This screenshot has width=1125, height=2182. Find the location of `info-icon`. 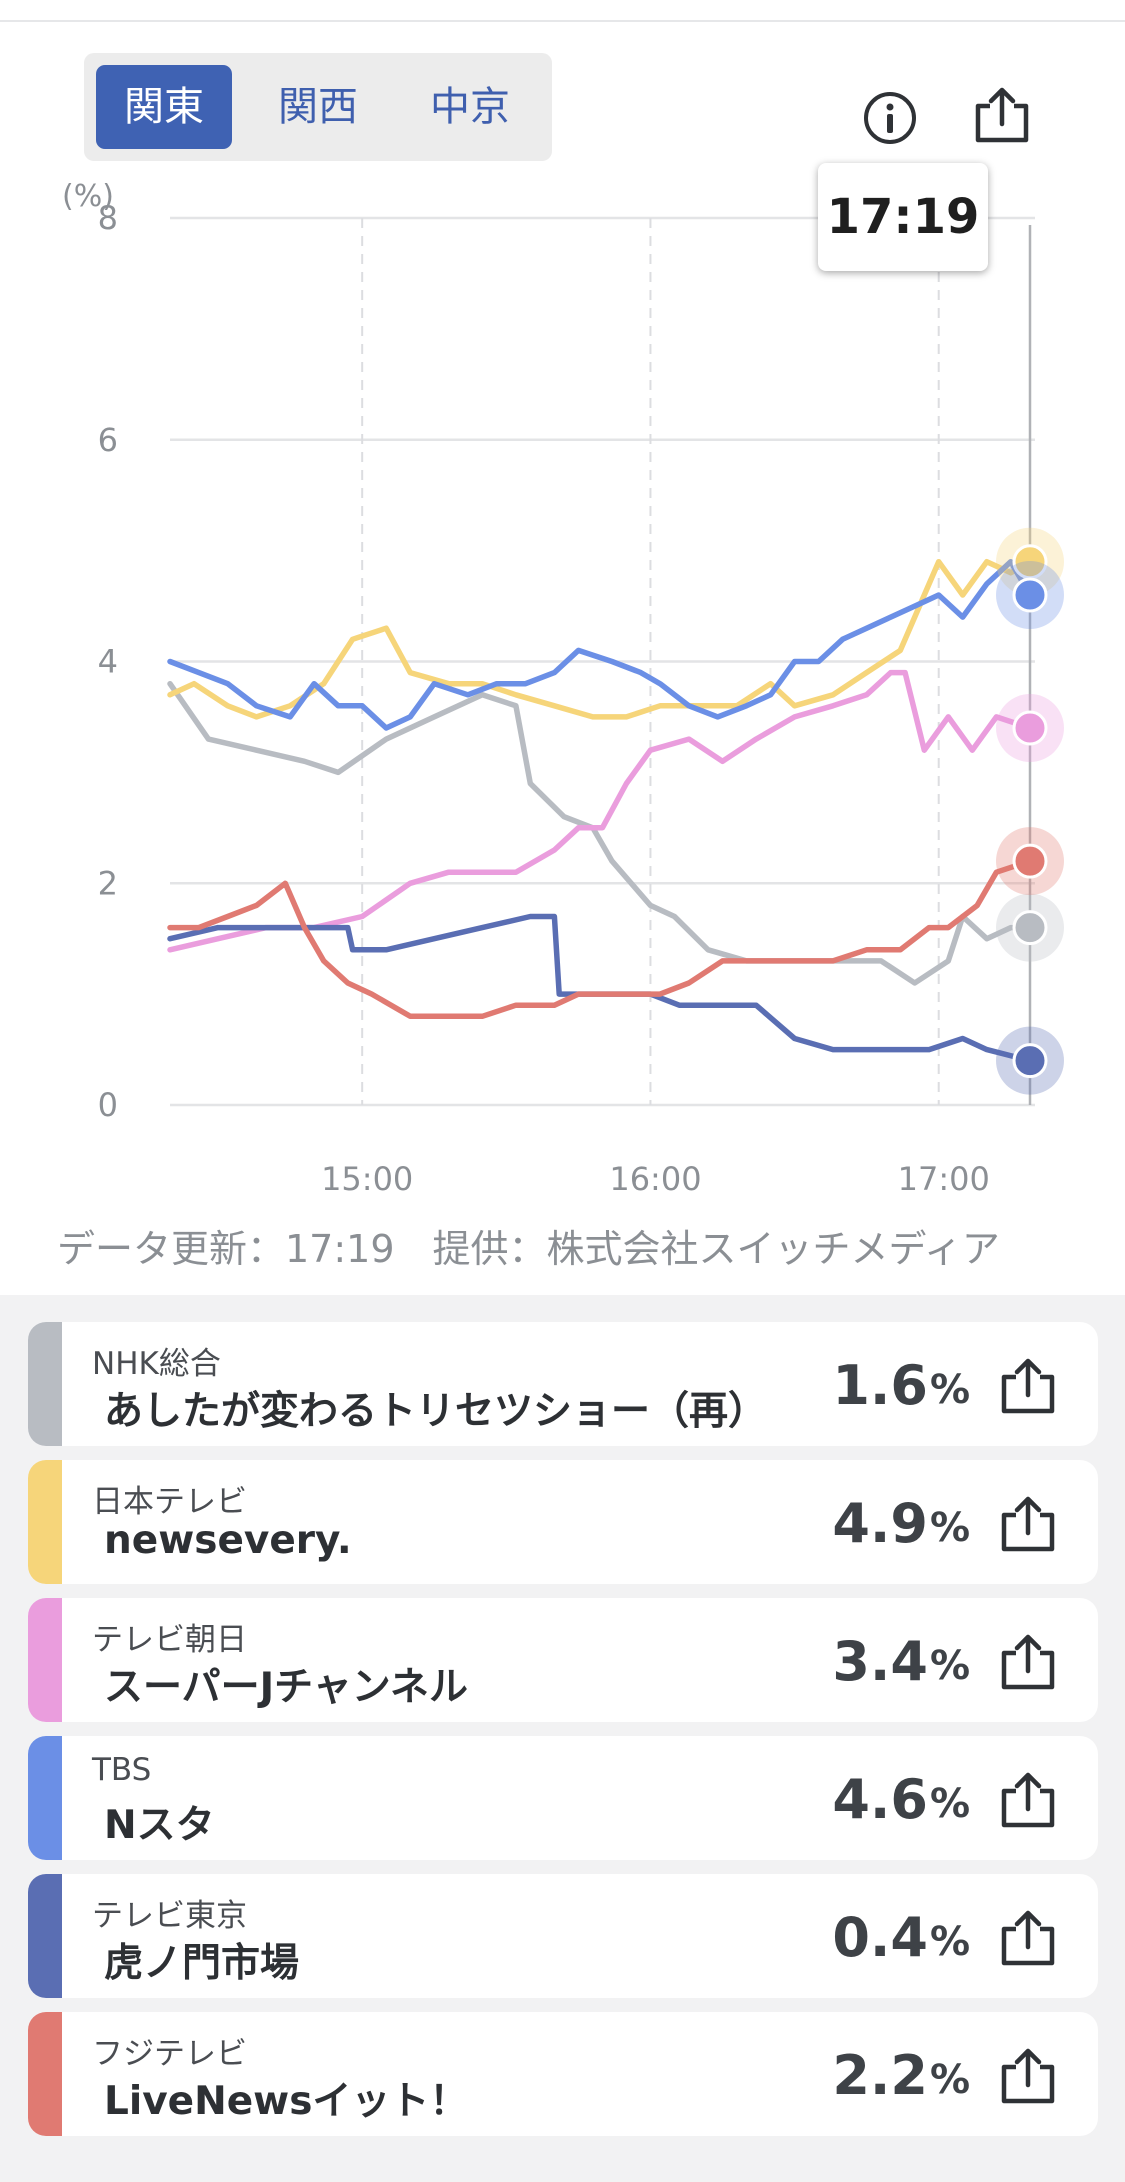

info-icon is located at coordinates (890, 120).